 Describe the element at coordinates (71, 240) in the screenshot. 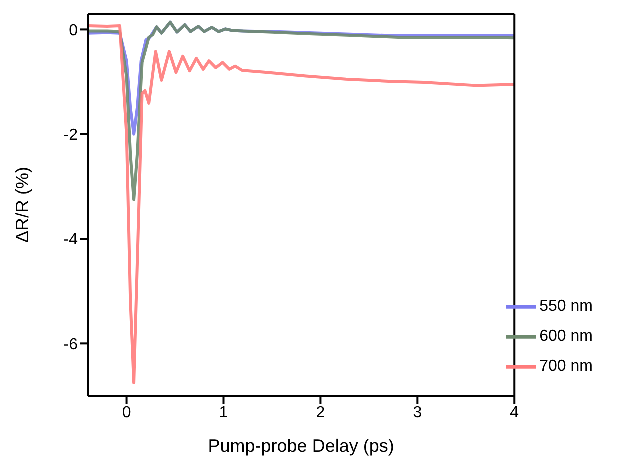

I see `y-tick-label: -4` at that location.